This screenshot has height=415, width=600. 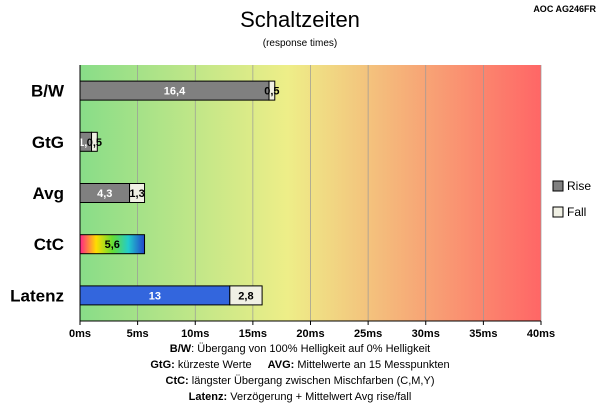 I want to click on category-label: Avg, so click(x=49, y=193).